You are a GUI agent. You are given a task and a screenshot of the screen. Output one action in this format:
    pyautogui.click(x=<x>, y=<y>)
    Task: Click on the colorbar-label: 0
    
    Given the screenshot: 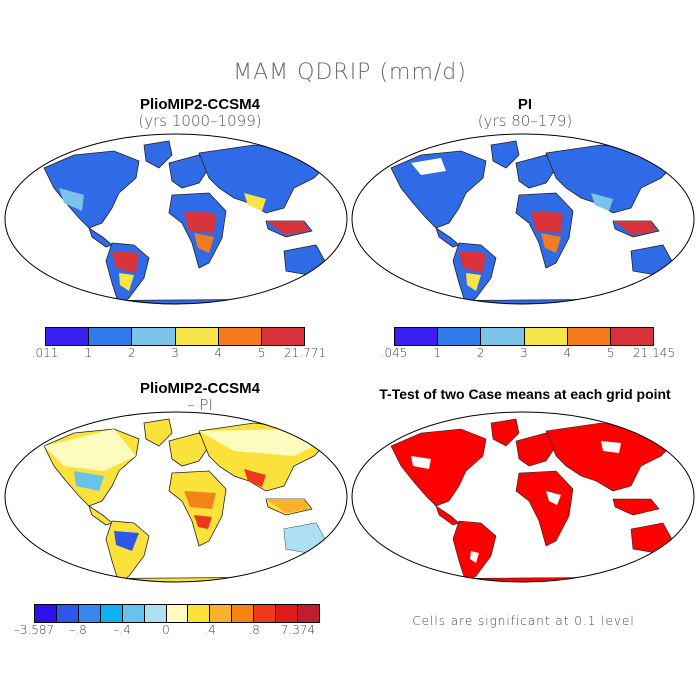 What is the action you would take?
    pyautogui.click(x=166, y=630)
    